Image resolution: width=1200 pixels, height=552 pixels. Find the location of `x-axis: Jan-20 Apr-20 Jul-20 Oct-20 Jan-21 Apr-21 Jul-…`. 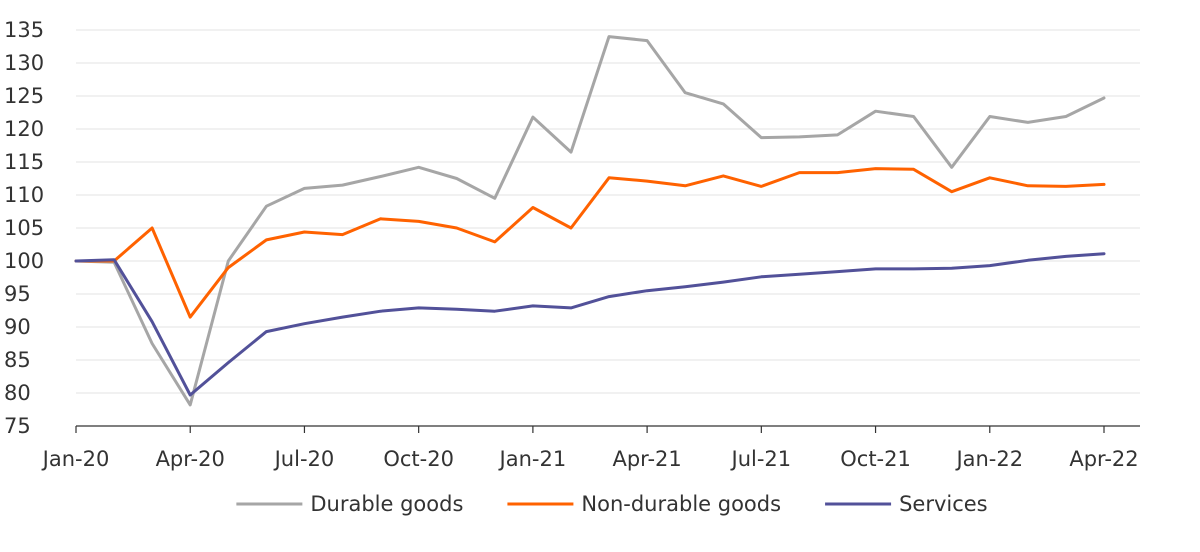

x-axis: Jan-20 Apr-20 Jul-20 Oct-20 Jan-21 Apr-21 Jul-… is located at coordinates (590, 448).